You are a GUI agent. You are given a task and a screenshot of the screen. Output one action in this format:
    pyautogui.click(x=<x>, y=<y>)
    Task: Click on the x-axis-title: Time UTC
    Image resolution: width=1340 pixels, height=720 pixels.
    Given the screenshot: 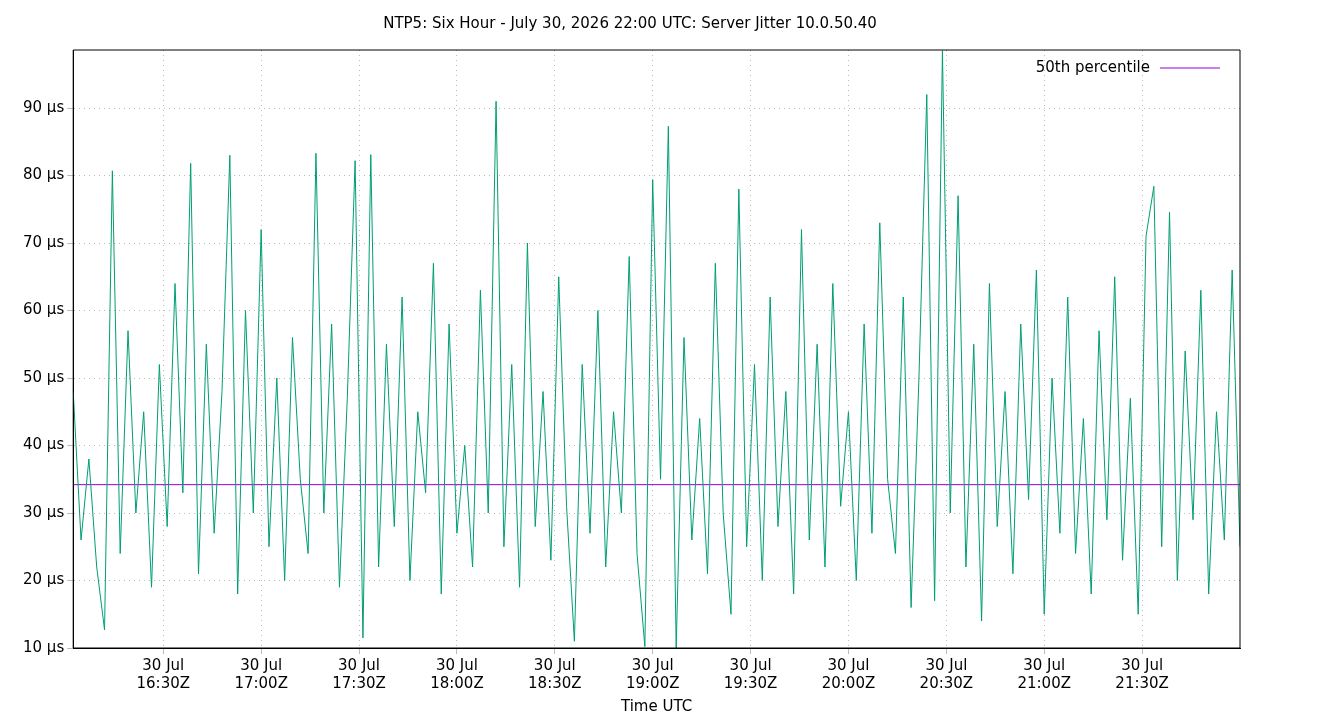 What is the action you would take?
    pyautogui.click(x=656, y=705)
    